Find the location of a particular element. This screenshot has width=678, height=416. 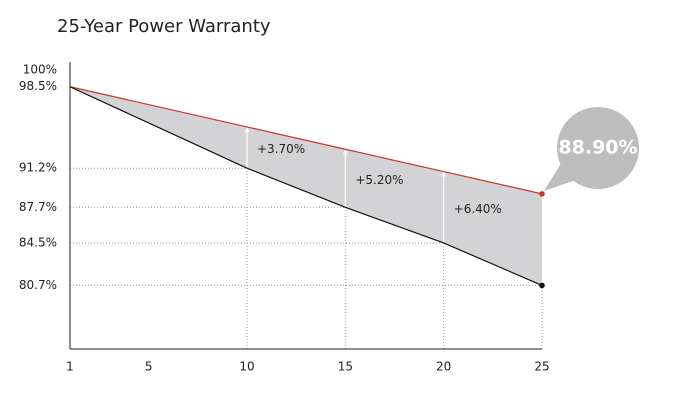

x-tick-label: 5 is located at coordinates (149, 367).